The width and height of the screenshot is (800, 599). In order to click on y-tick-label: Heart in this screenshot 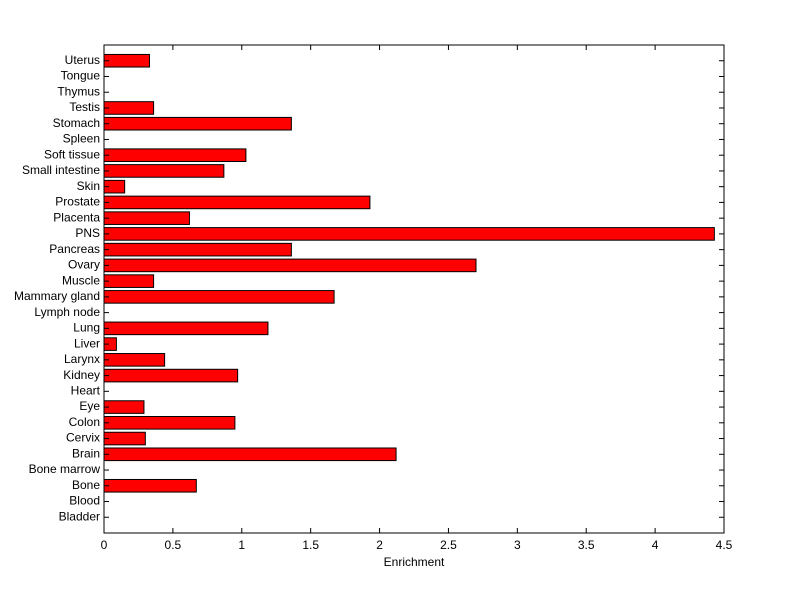, I will do `click(86, 390)`.